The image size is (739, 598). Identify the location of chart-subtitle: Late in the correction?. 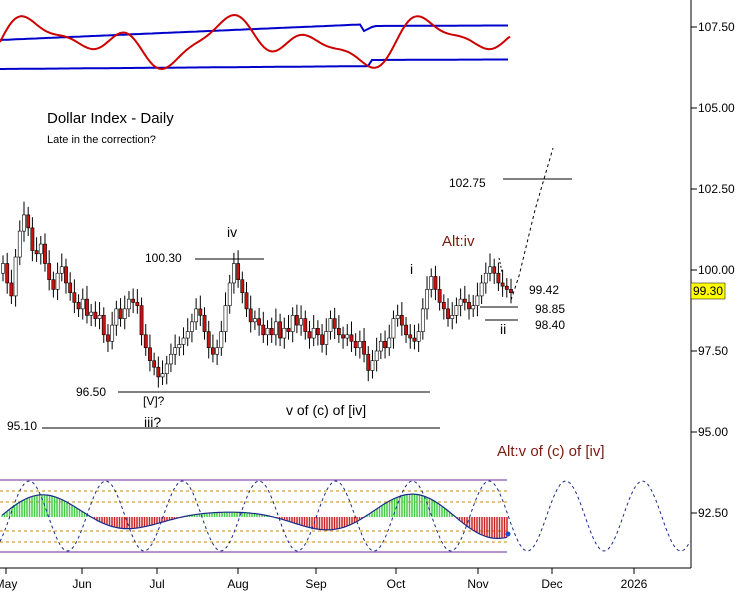
(101, 140).